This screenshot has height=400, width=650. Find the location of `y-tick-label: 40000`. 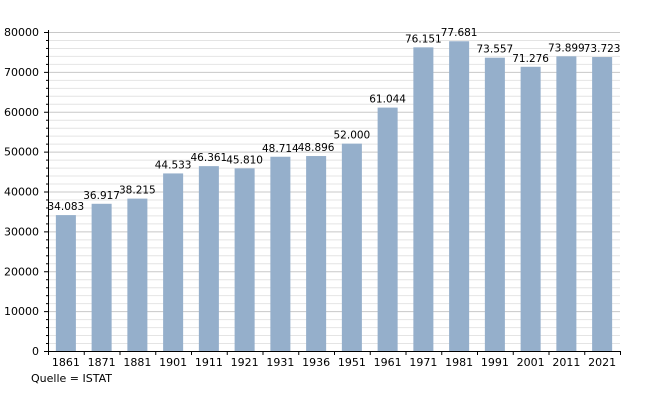

y-tick-label: 40000 is located at coordinates (21, 192).